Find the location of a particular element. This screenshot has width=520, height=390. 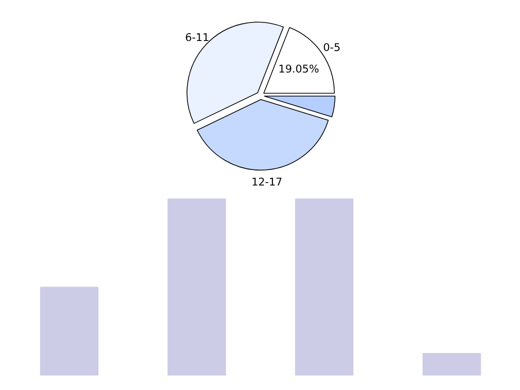

data-label: 19.05% is located at coordinates (299, 69).